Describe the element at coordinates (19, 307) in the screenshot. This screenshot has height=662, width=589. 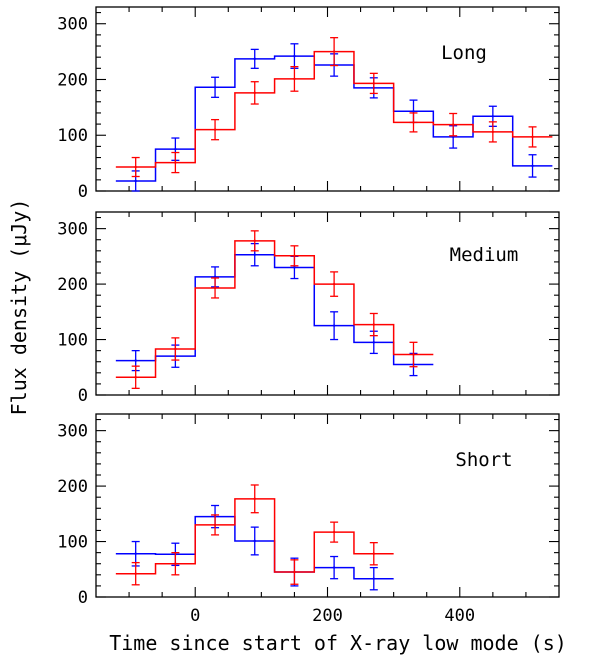
I see `y-axis-label: Flux density (μJy)` at that location.